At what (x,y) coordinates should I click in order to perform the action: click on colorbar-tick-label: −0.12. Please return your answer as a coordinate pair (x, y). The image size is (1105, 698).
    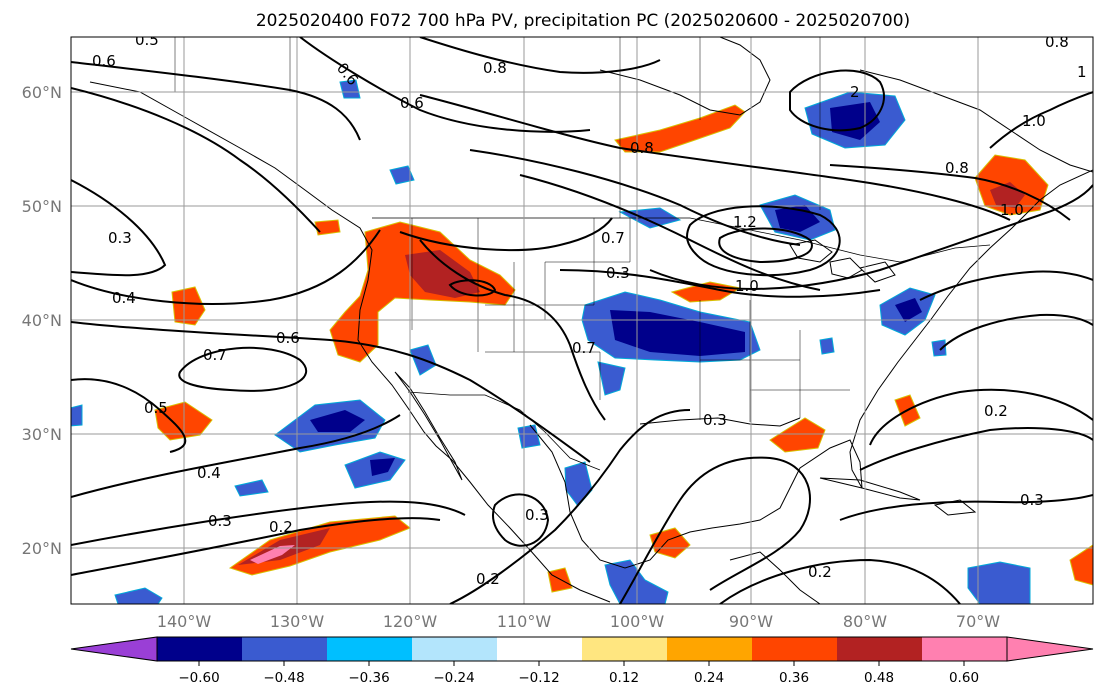
    Looking at the image, I should click on (538, 678).